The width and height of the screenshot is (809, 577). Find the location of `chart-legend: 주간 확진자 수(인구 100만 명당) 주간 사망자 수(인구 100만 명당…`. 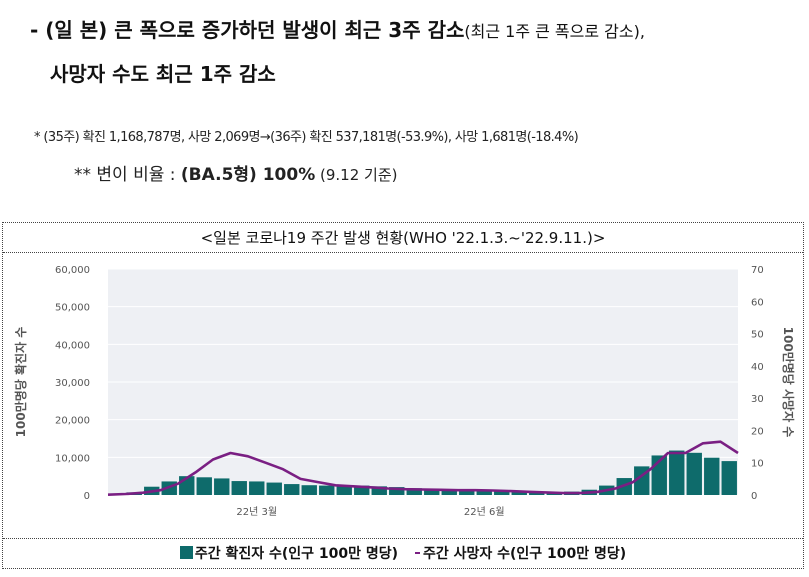

chart-legend: 주간 확진자 수(인구 100만 명당) 주간 사망자 수(인구 100만 명당… is located at coordinates (403, 553).